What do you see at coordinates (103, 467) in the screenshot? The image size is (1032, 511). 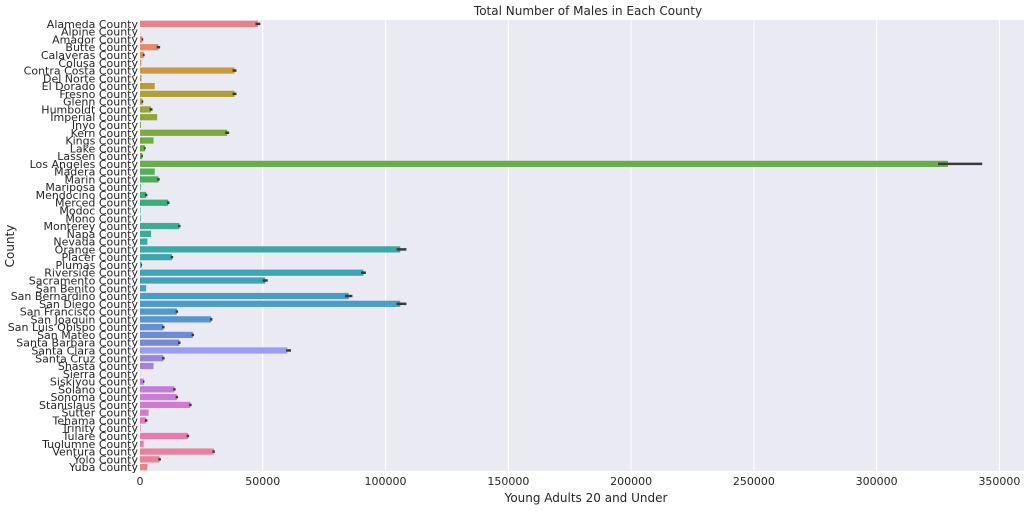 I see `y-tick-label: Yuba County` at bounding box center [103, 467].